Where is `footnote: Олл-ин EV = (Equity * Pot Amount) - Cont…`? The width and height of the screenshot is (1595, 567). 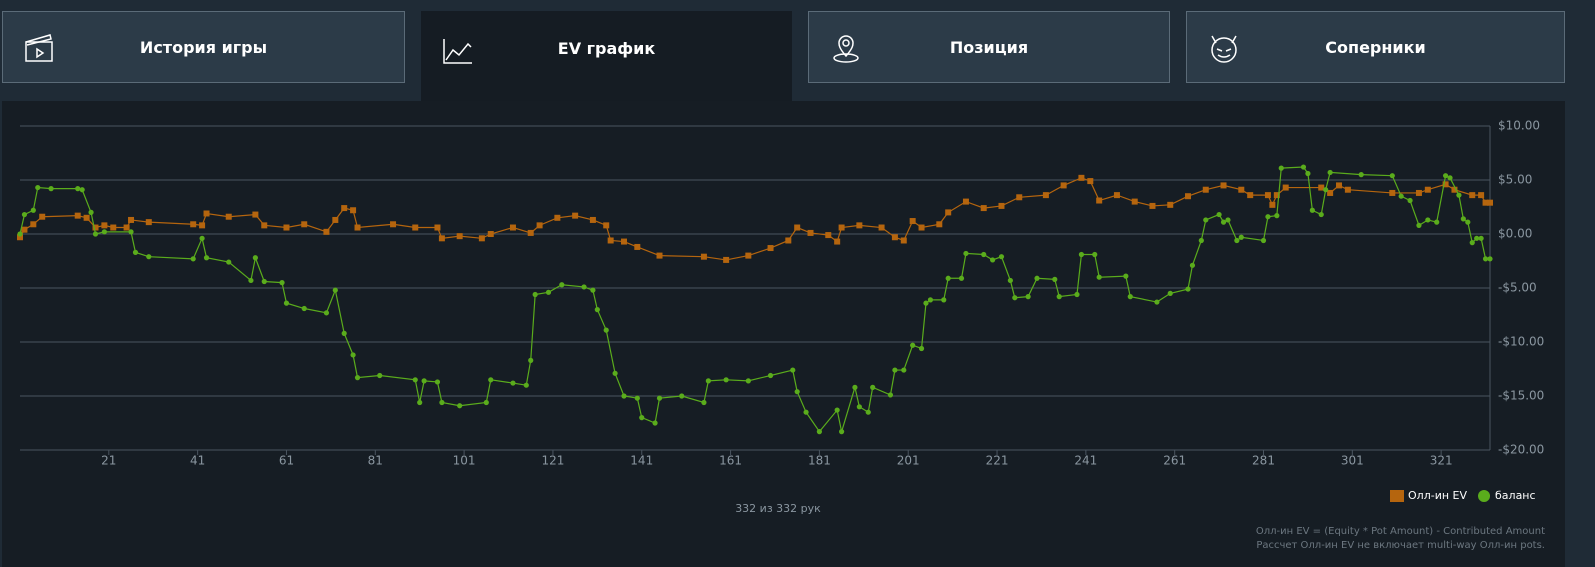 footnote: Олл-ин EV = (Equity * Pot Amount) - Cont… is located at coordinates (1400, 531).